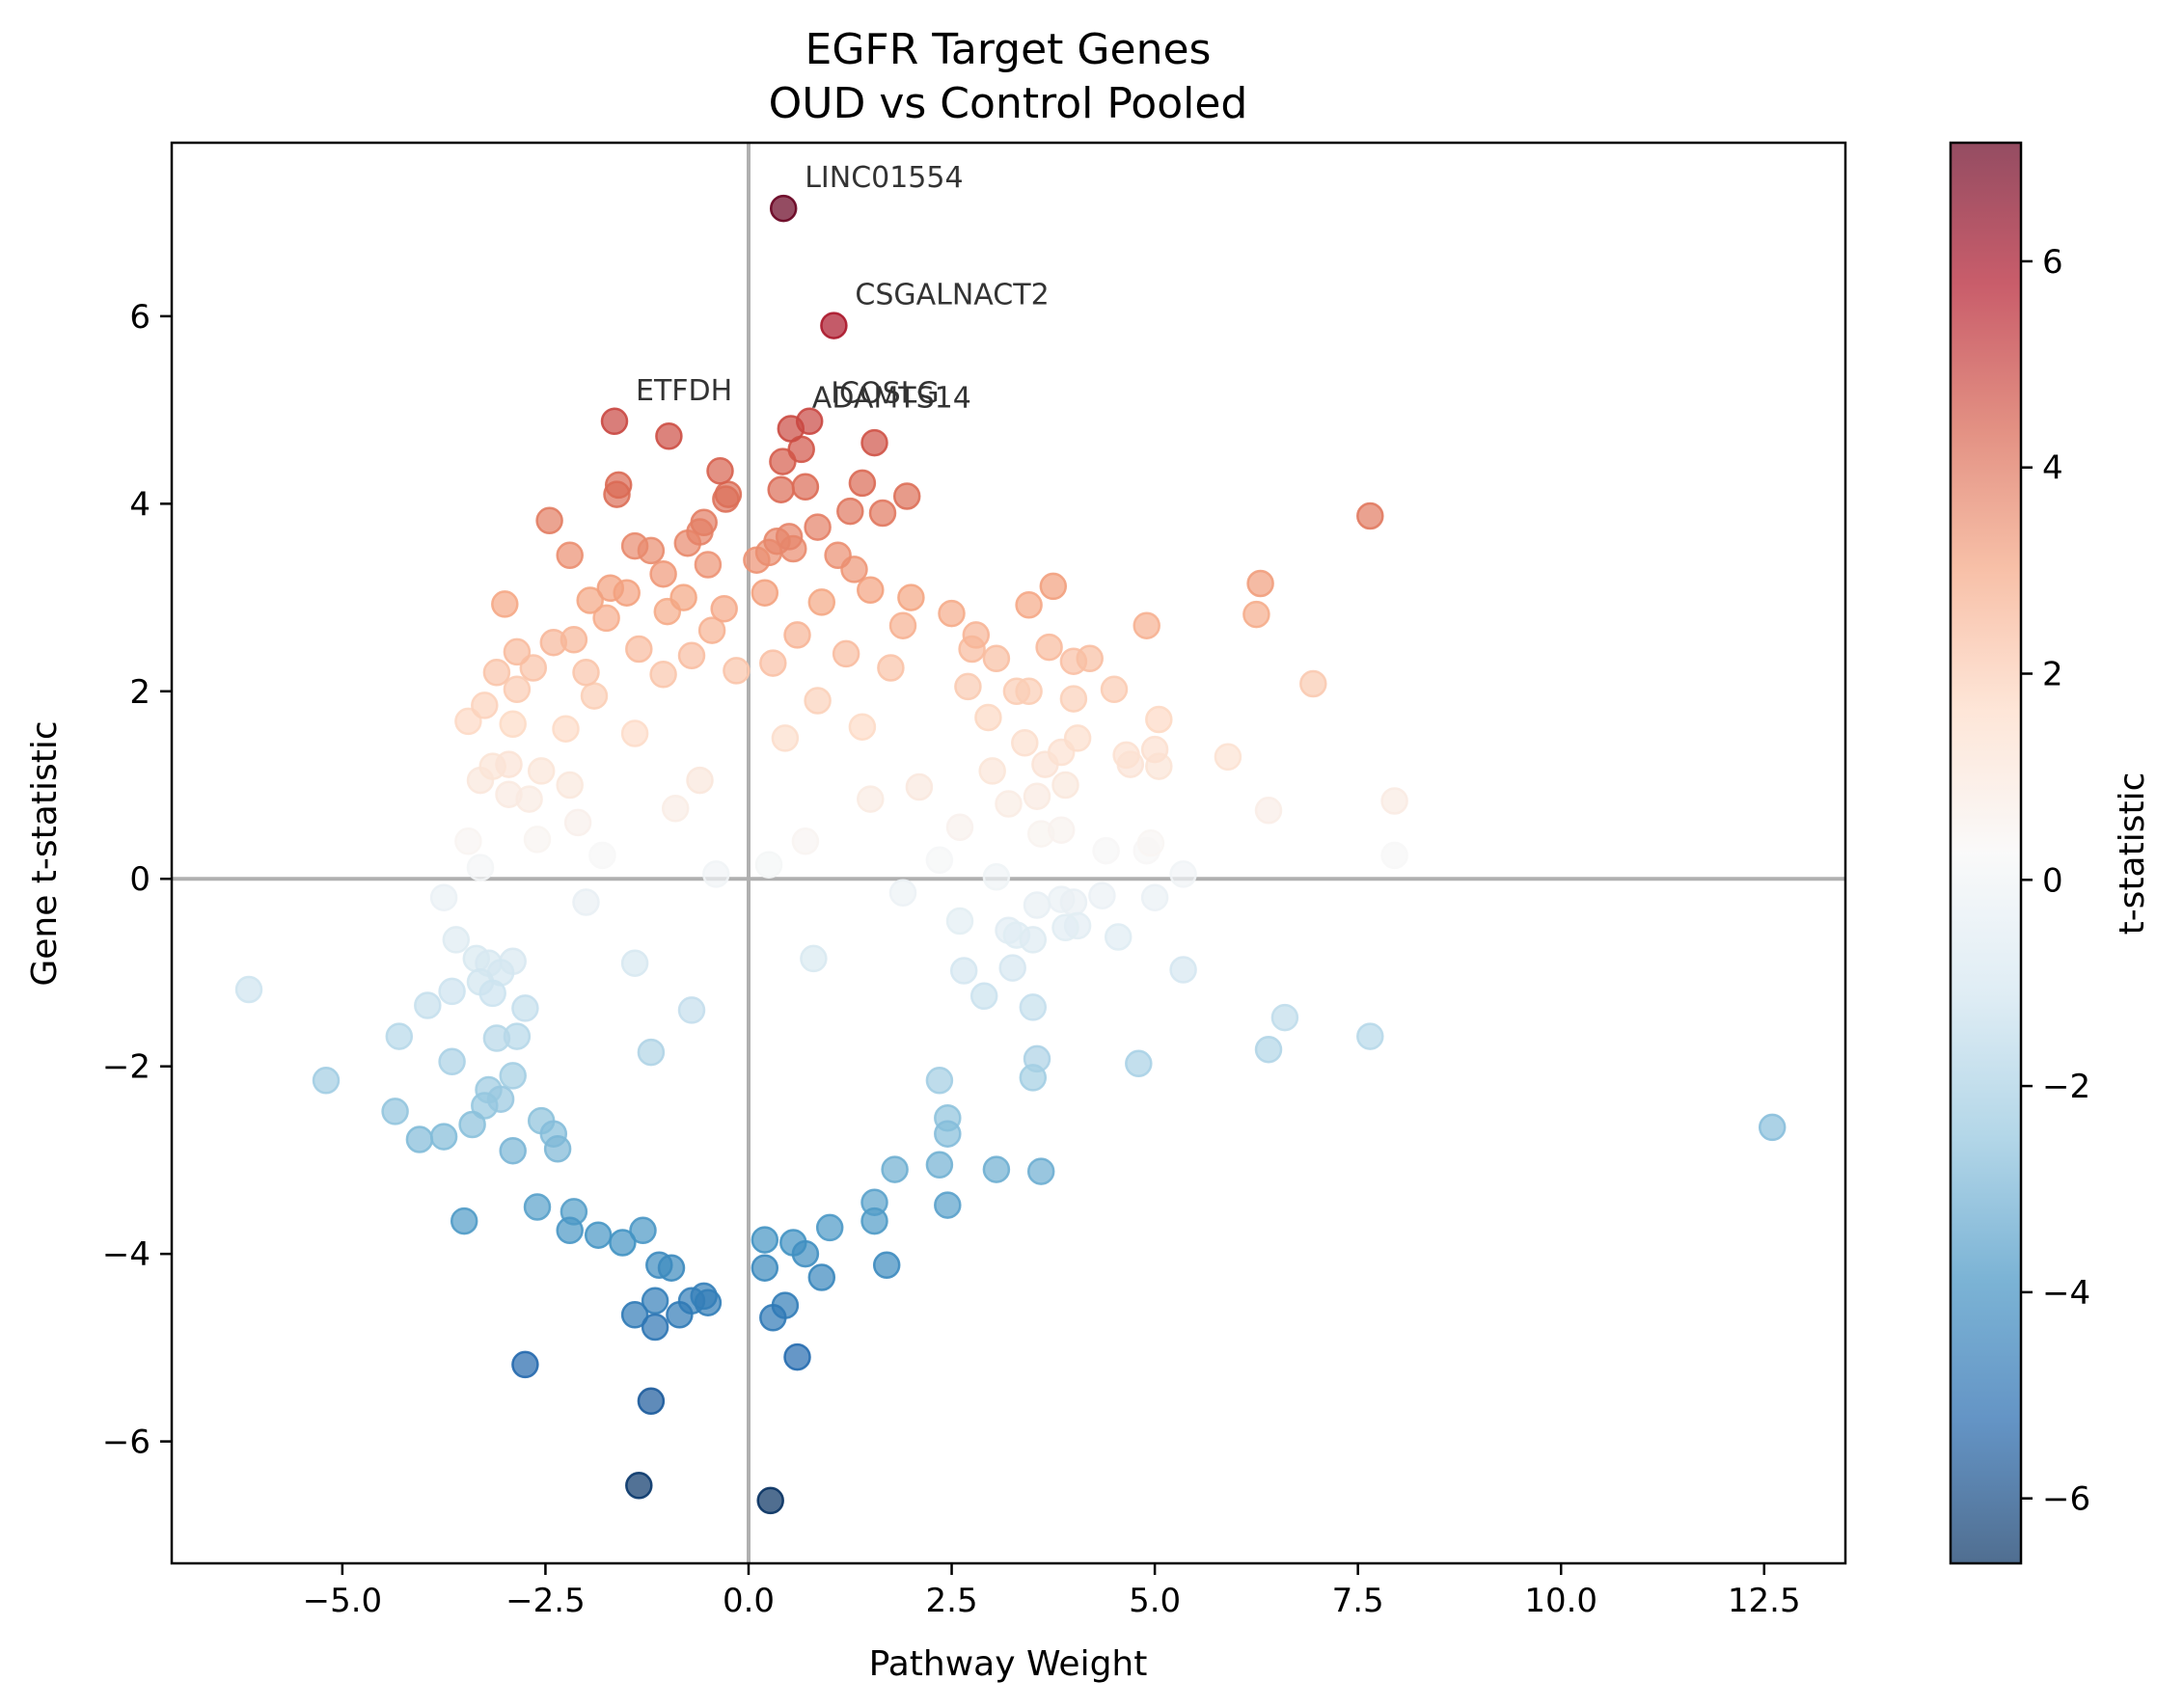 This screenshot has width=2184, height=1708. I want to click on x-axis: −5.0 −2.5 0.0 2.5 5.0 7.5 10.0 12.5, so click(1052, 1591).